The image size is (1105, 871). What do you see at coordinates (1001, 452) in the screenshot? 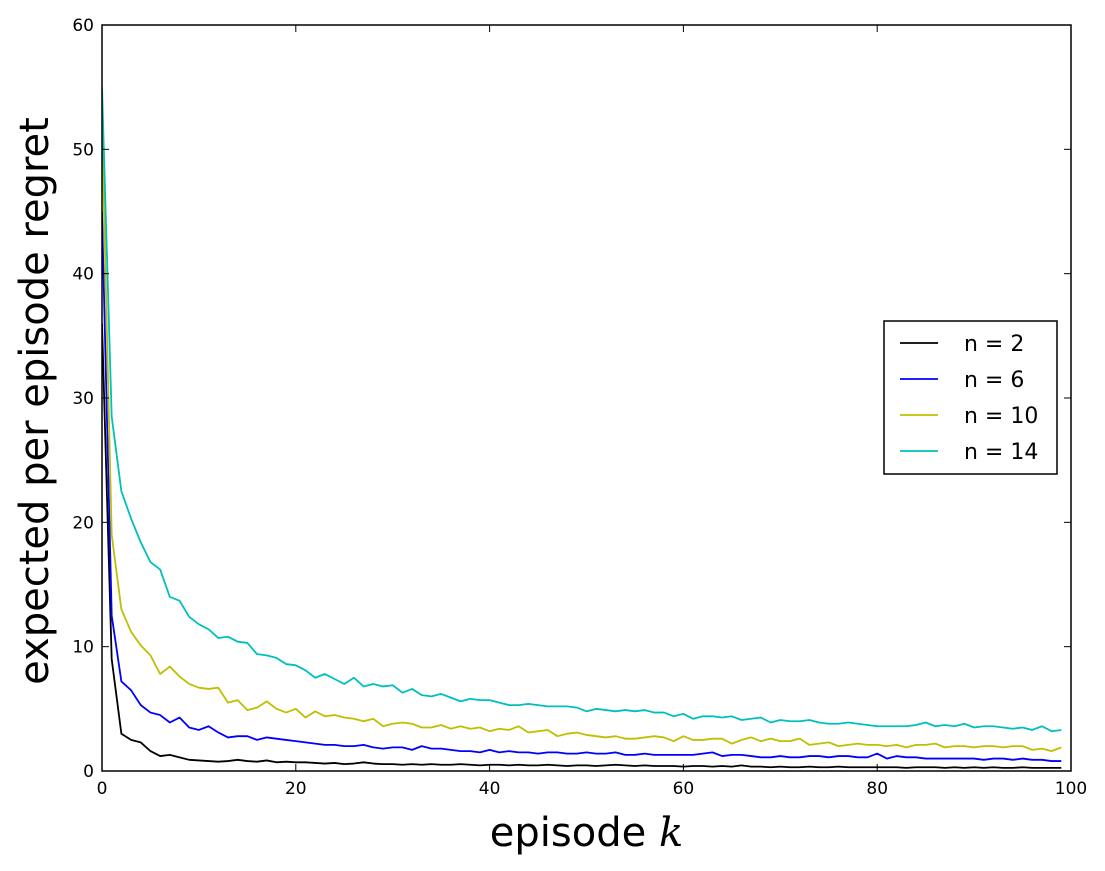
I see `legend-label: n = 14` at bounding box center [1001, 452].